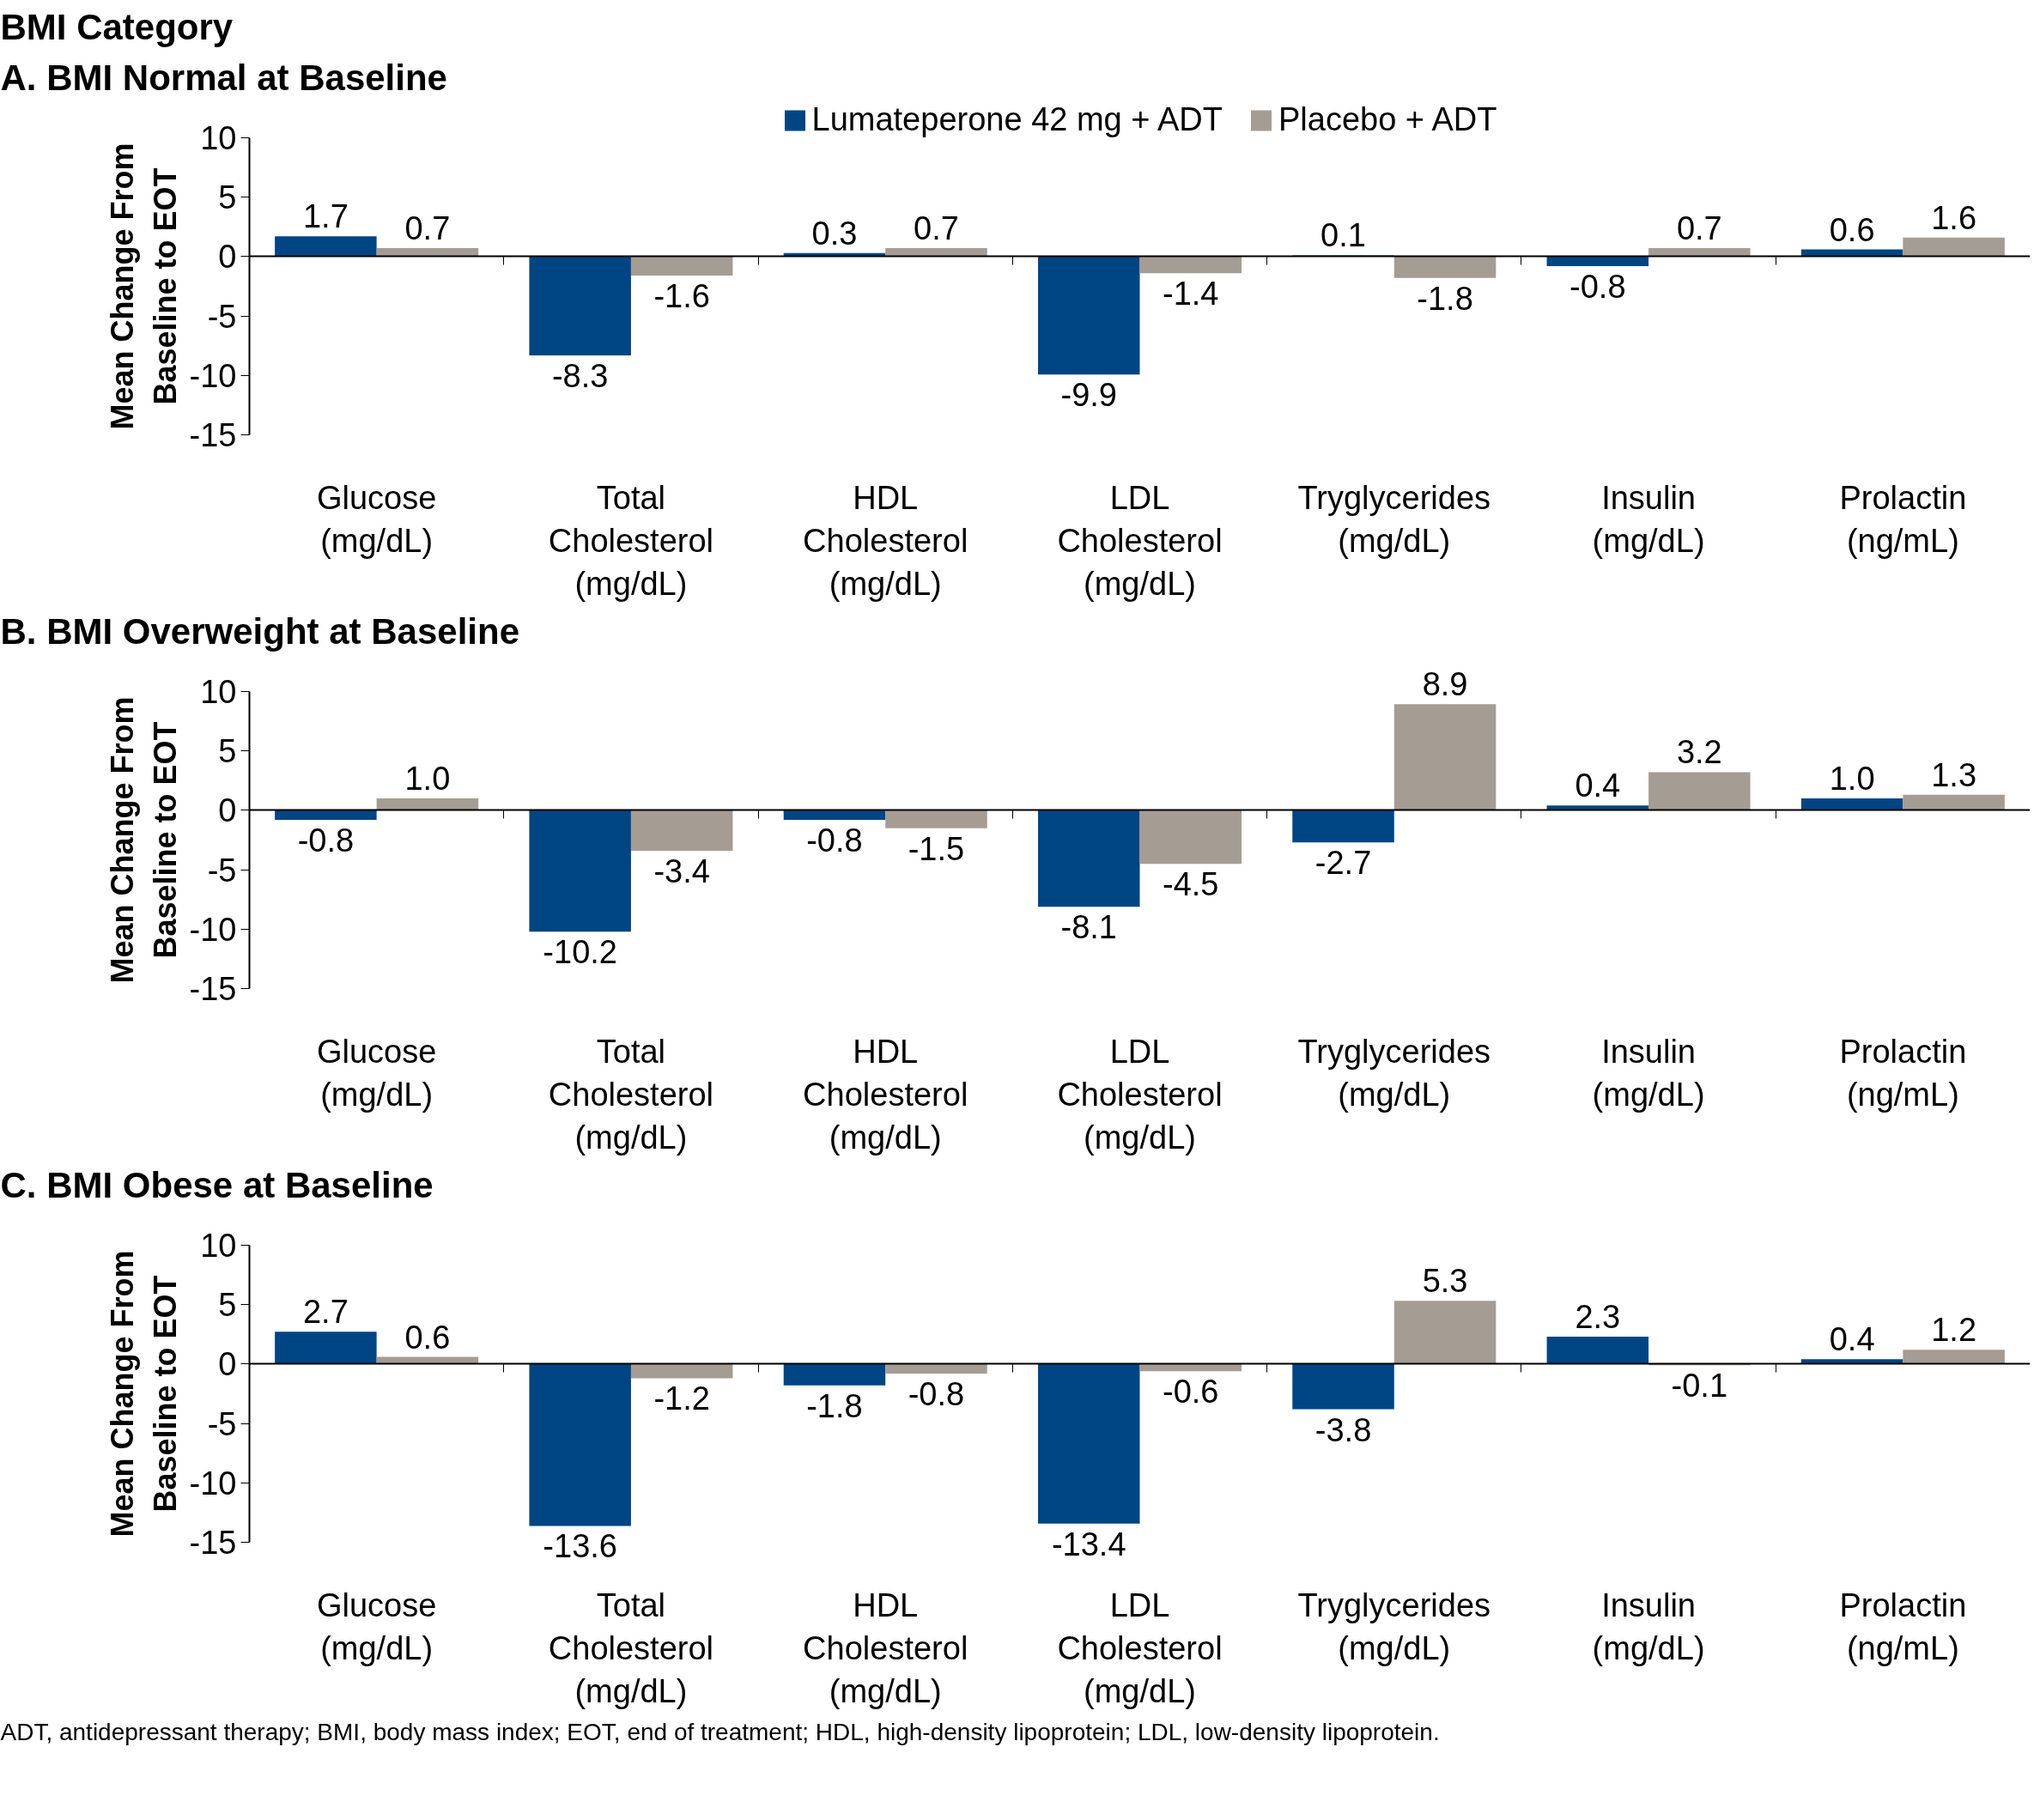 This screenshot has height=1820, width=2040. Describe the element at coordinates (580, 1546) in the screenshot. I see `data-label: -13.6` at that location.